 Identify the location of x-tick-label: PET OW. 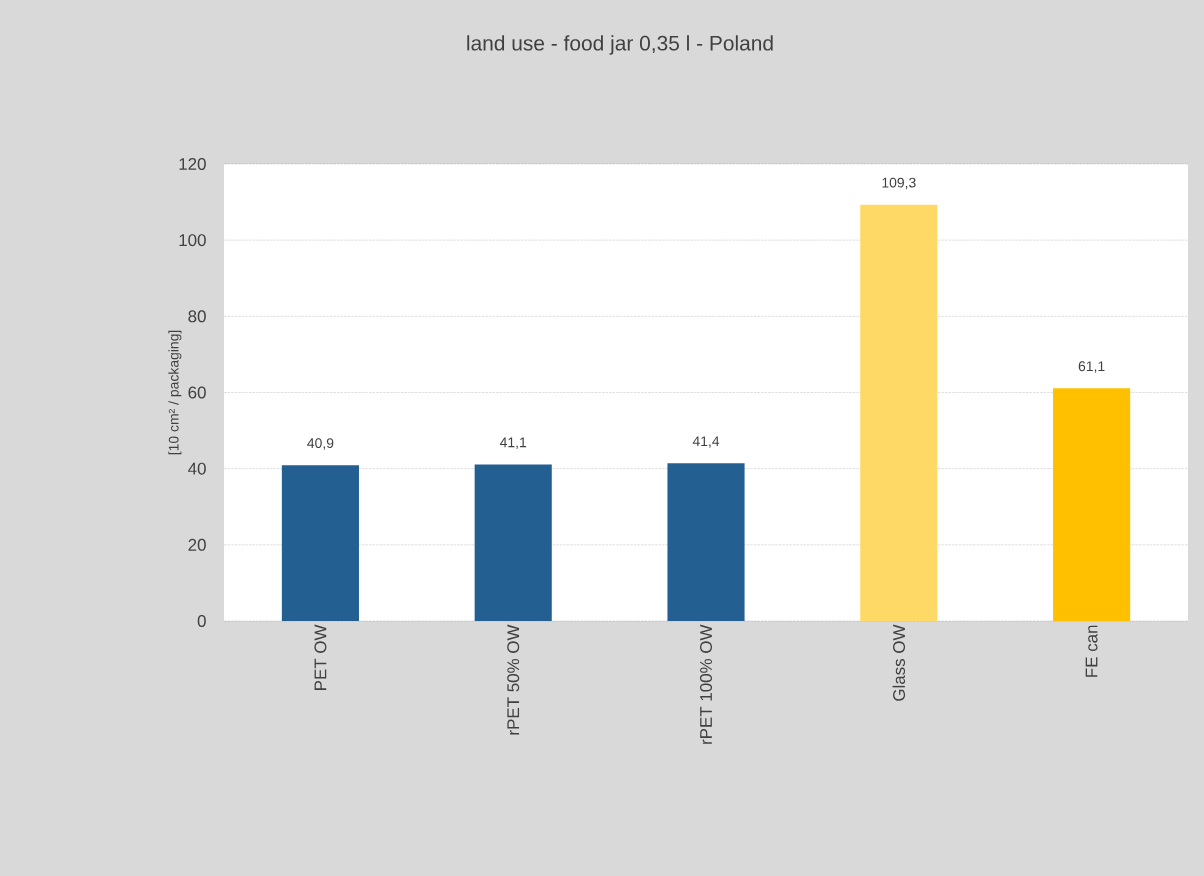
(320, 657).